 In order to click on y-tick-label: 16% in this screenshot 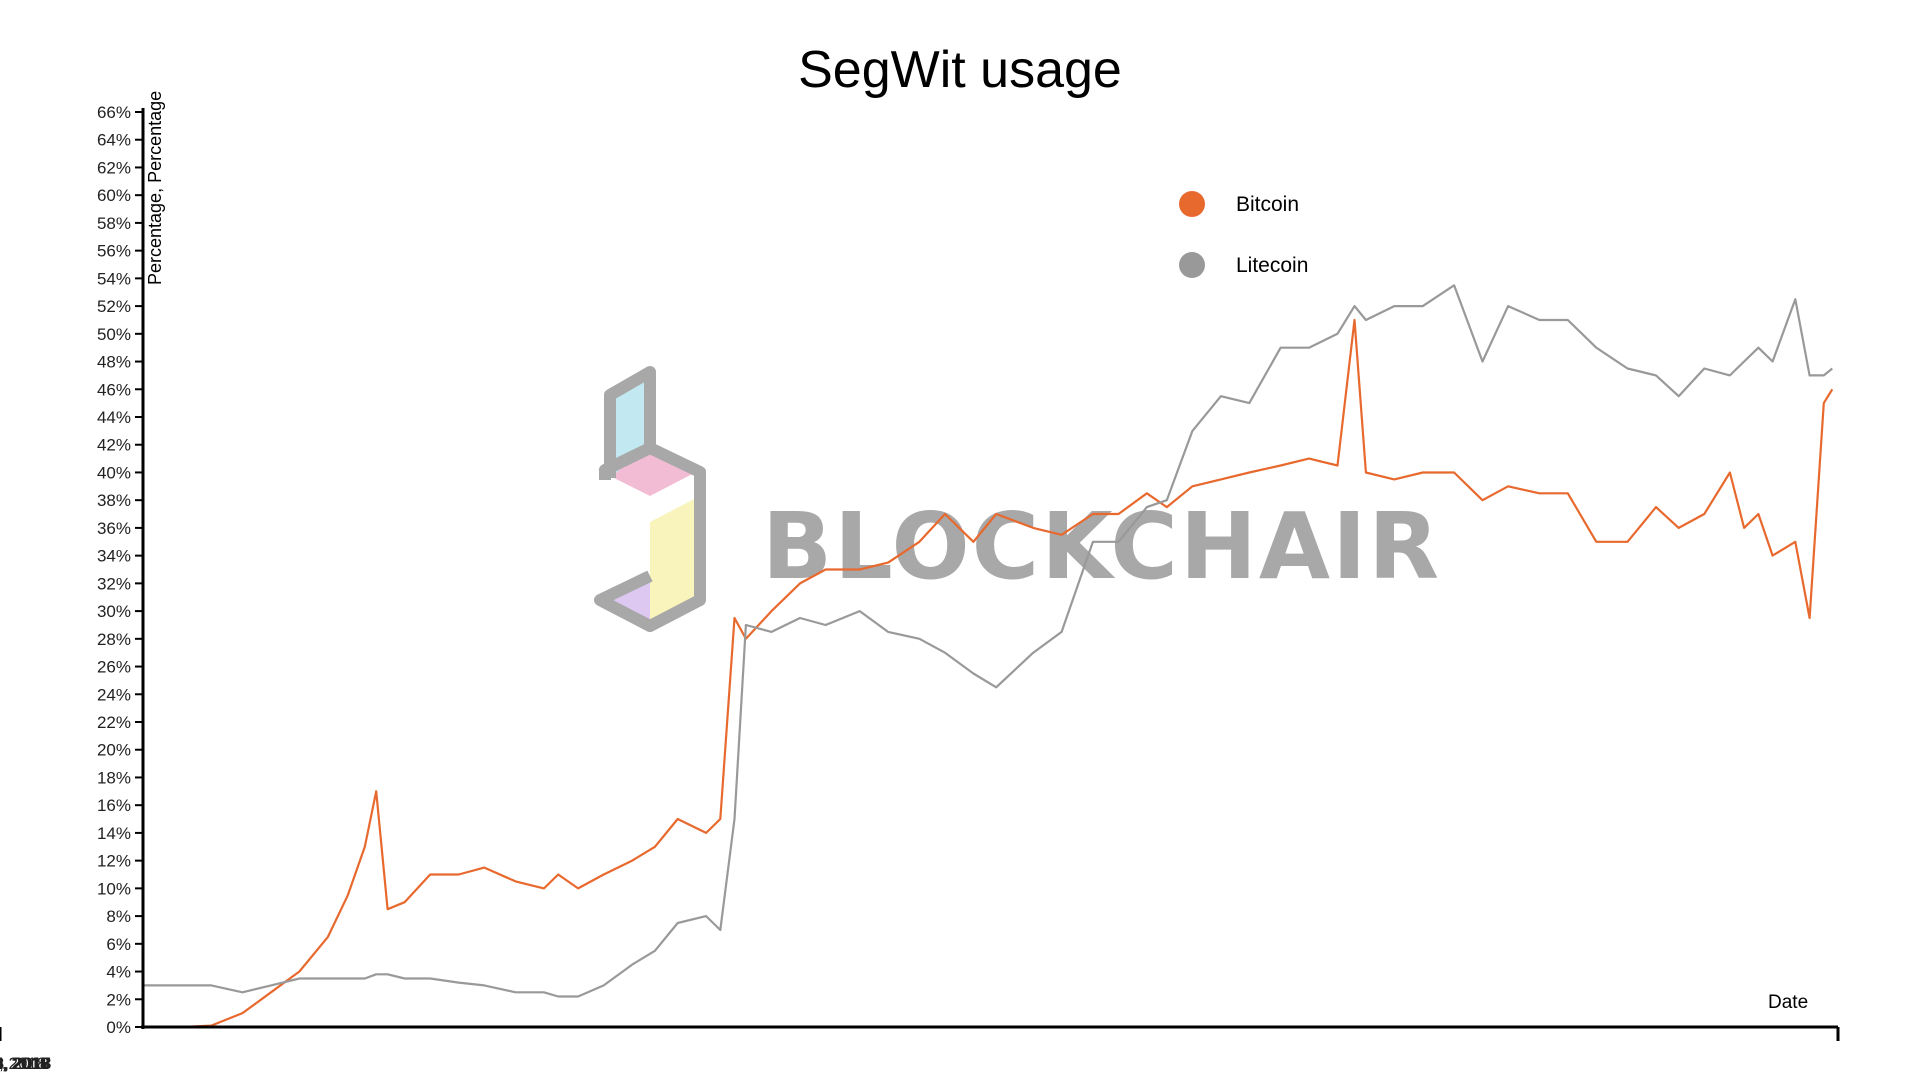, I will do `click(114, 805)`.